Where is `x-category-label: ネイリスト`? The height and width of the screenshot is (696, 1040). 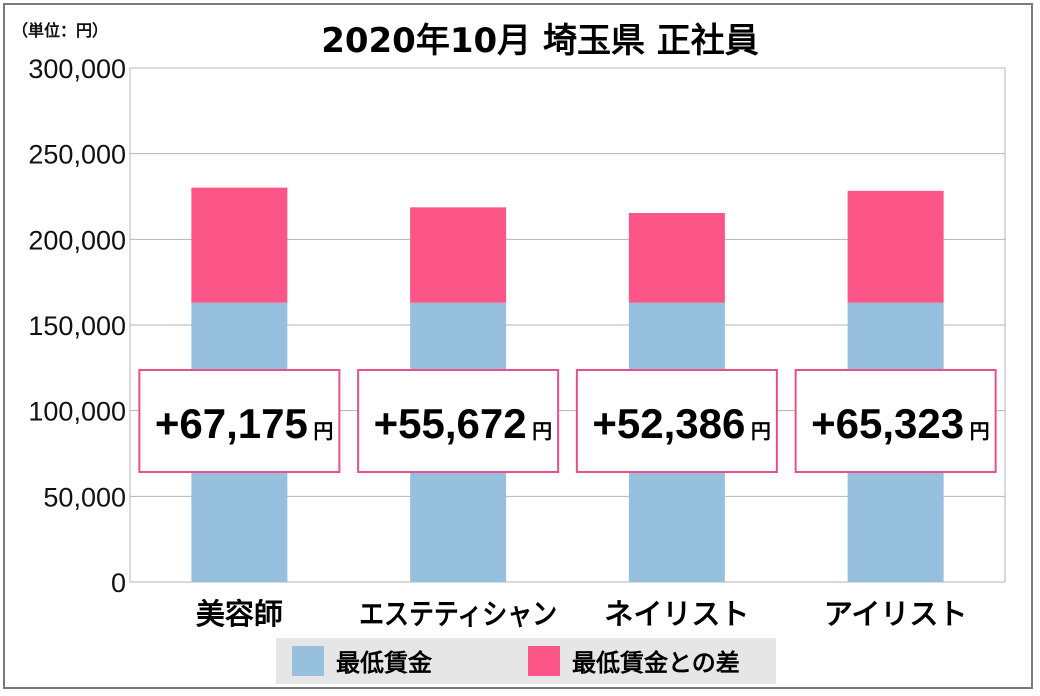
x-category-label: ネイリスト is located at coordinates (676, 614).